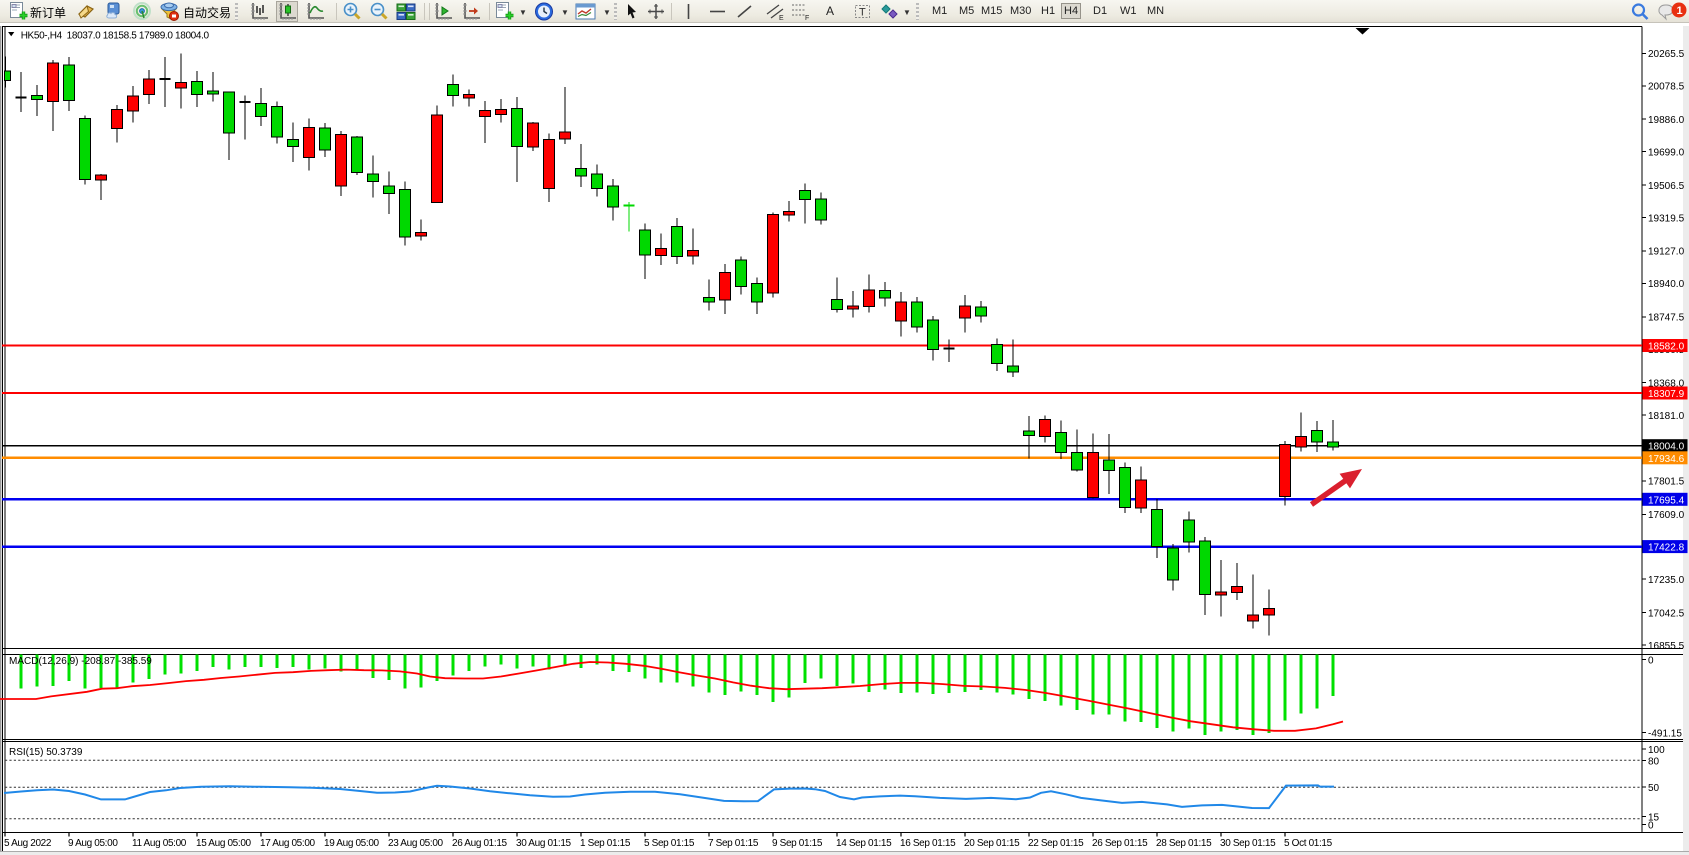 The image size is (1689, 855). I want to click on svg-text: 19699.0, so click(1666, 153).